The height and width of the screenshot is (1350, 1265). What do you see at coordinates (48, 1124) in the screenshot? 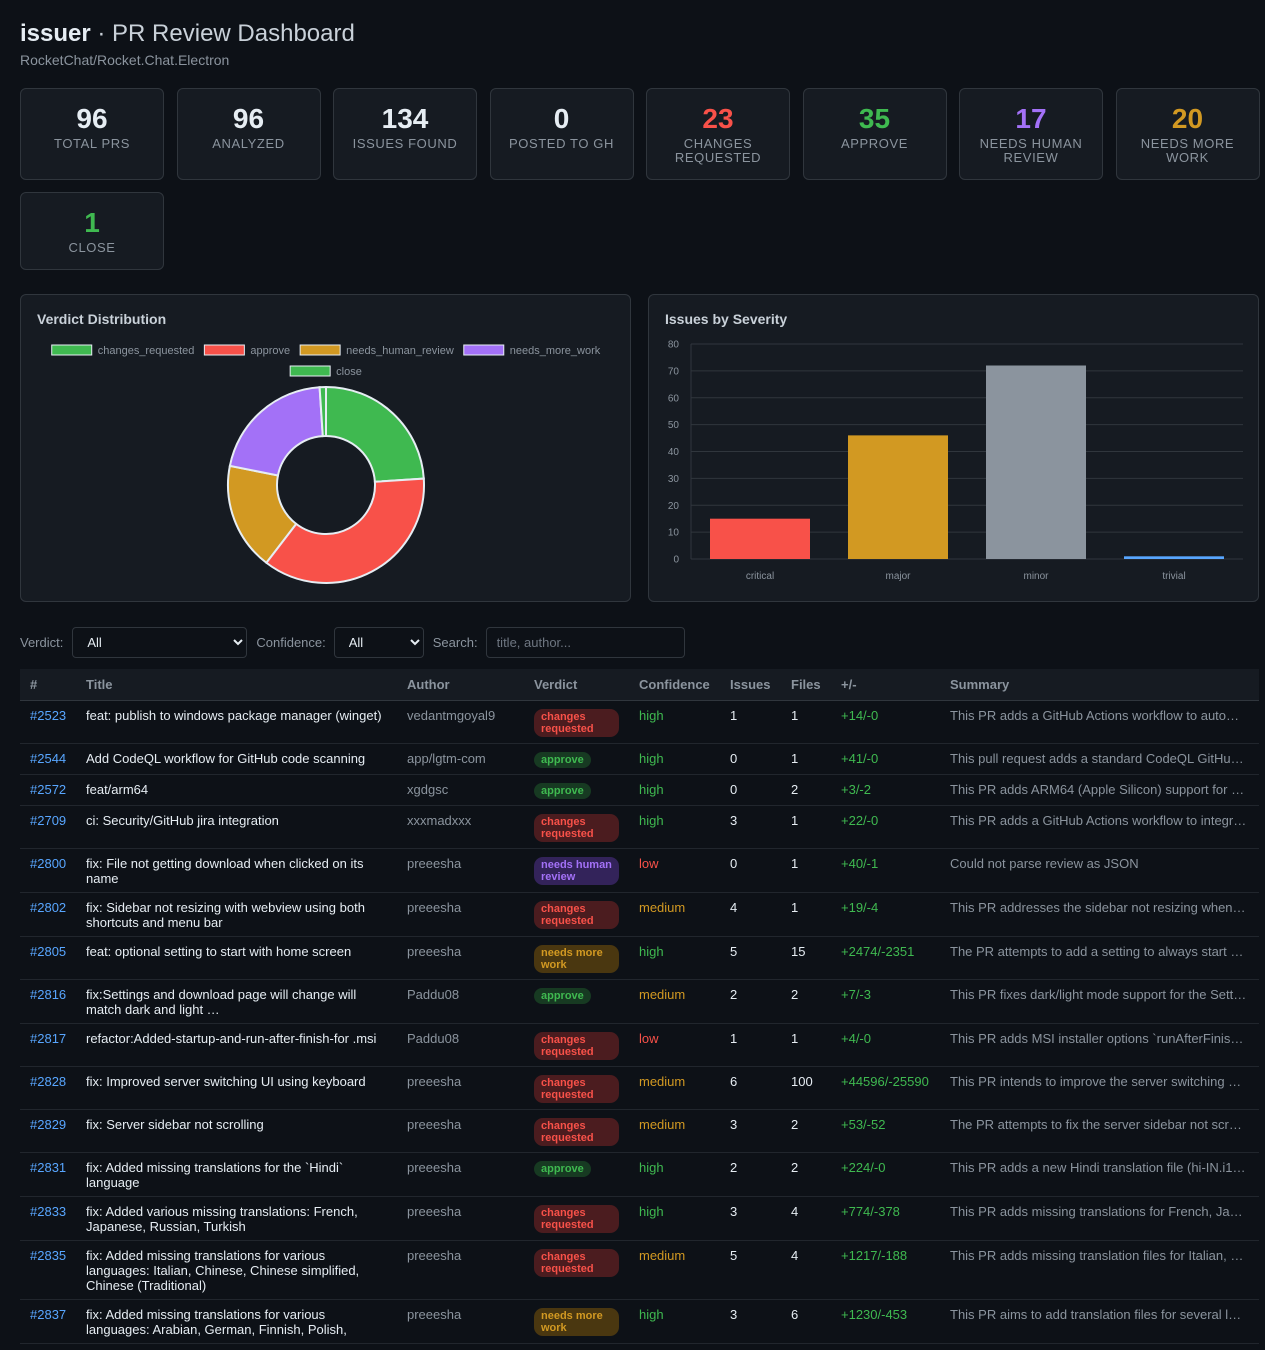
I see `pr-link: #2829` at bounding box center [48, 1124].